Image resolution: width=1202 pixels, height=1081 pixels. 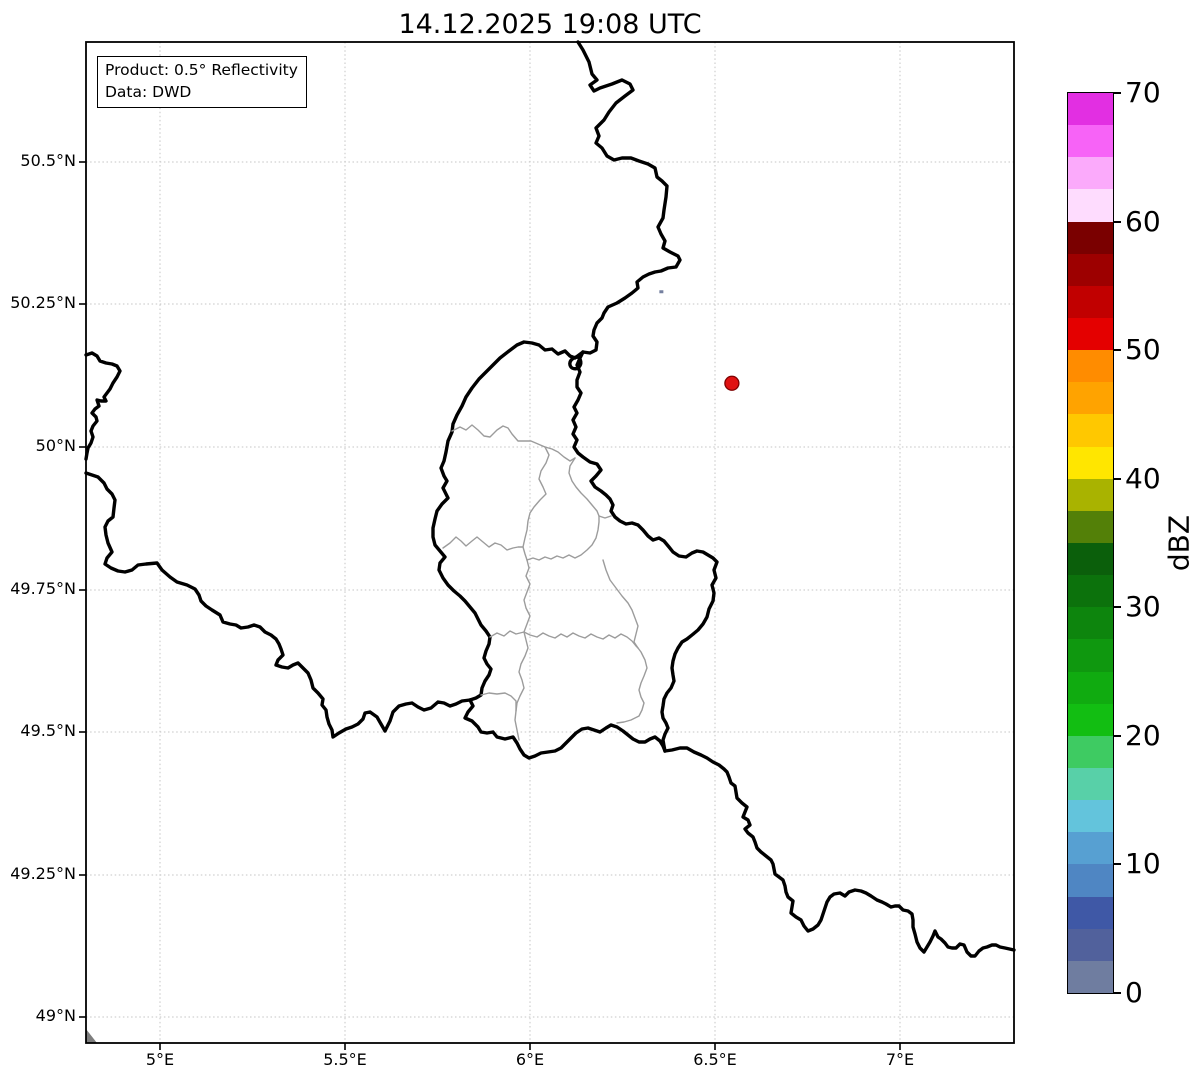 I want to click on corner-border-fragment, so click(x=91, y=1036).